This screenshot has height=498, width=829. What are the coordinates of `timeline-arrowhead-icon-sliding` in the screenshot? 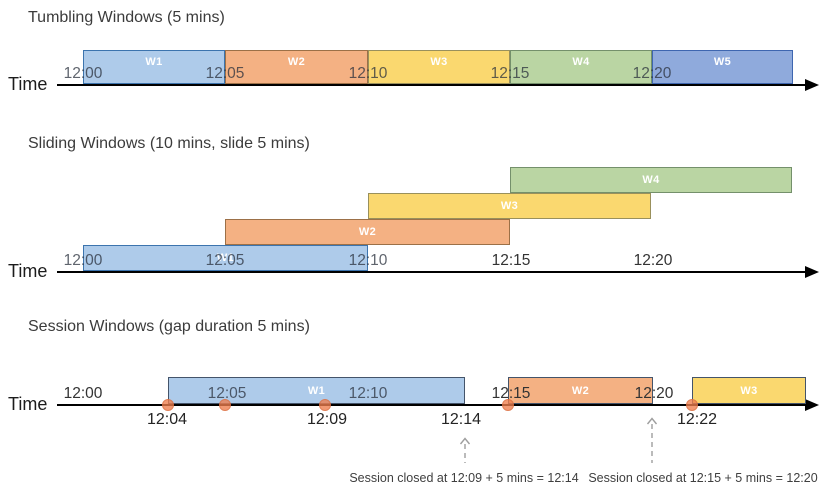 It's located at (812, 272).